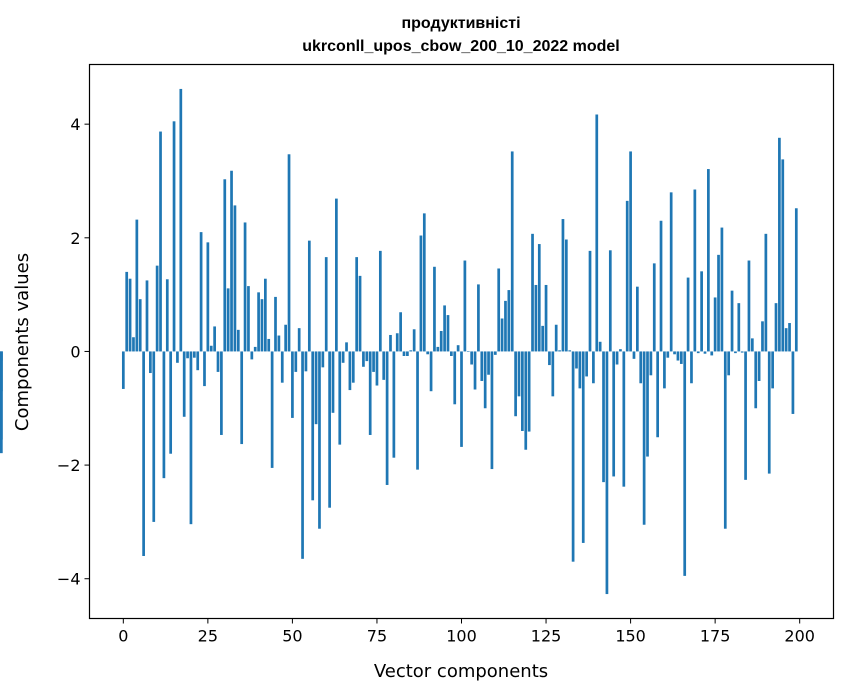  I want to click on y-tick-label-0: 0, so click(75, 351).